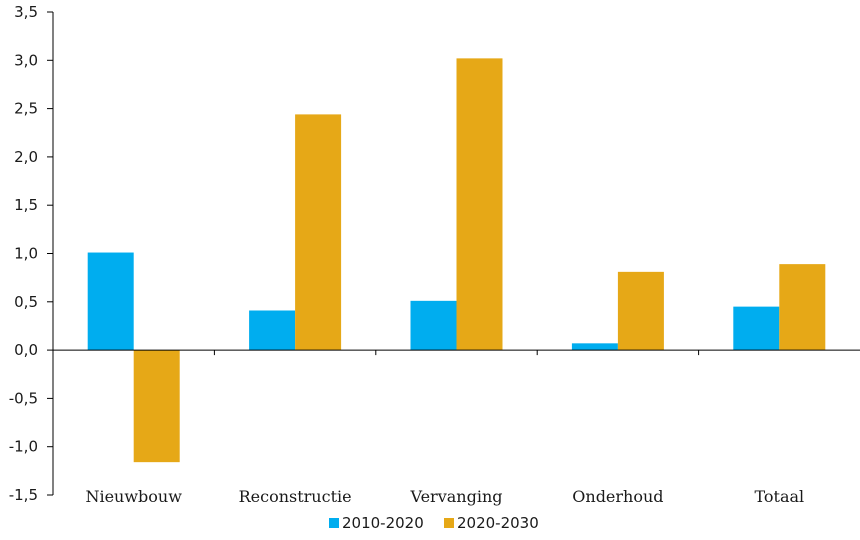  What do you see at coordinates (434, 523) in the screenshot?
I see `legend: 2010-2020 2020-2030` at bounding box center [434, 523].